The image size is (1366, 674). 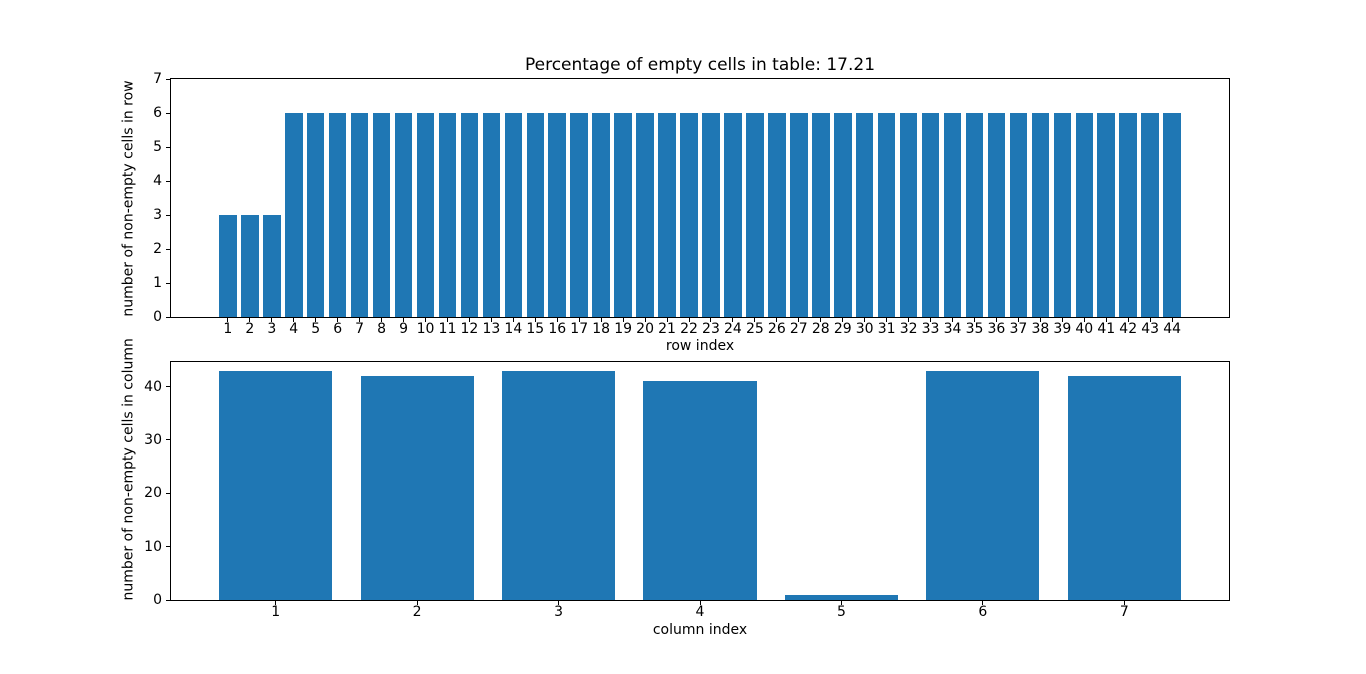 I want to click on y-tick-label: 40, so click(x=153, y=386).